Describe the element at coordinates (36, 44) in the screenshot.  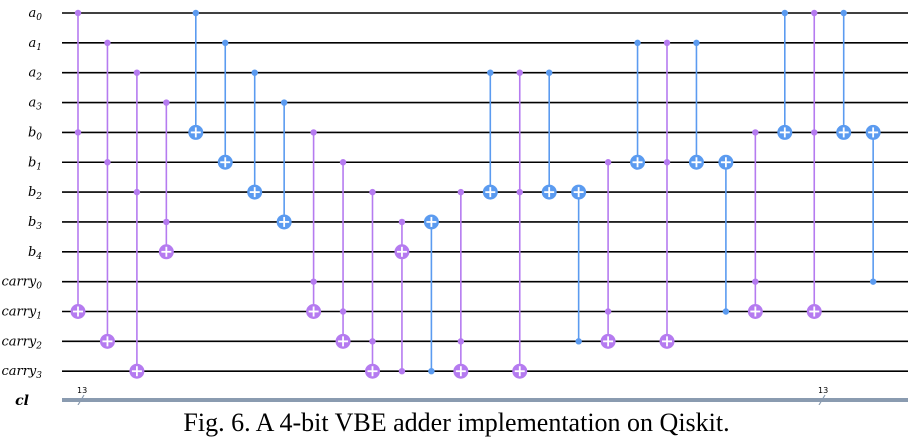
I see `qubit-label-a1: a1` at that location.